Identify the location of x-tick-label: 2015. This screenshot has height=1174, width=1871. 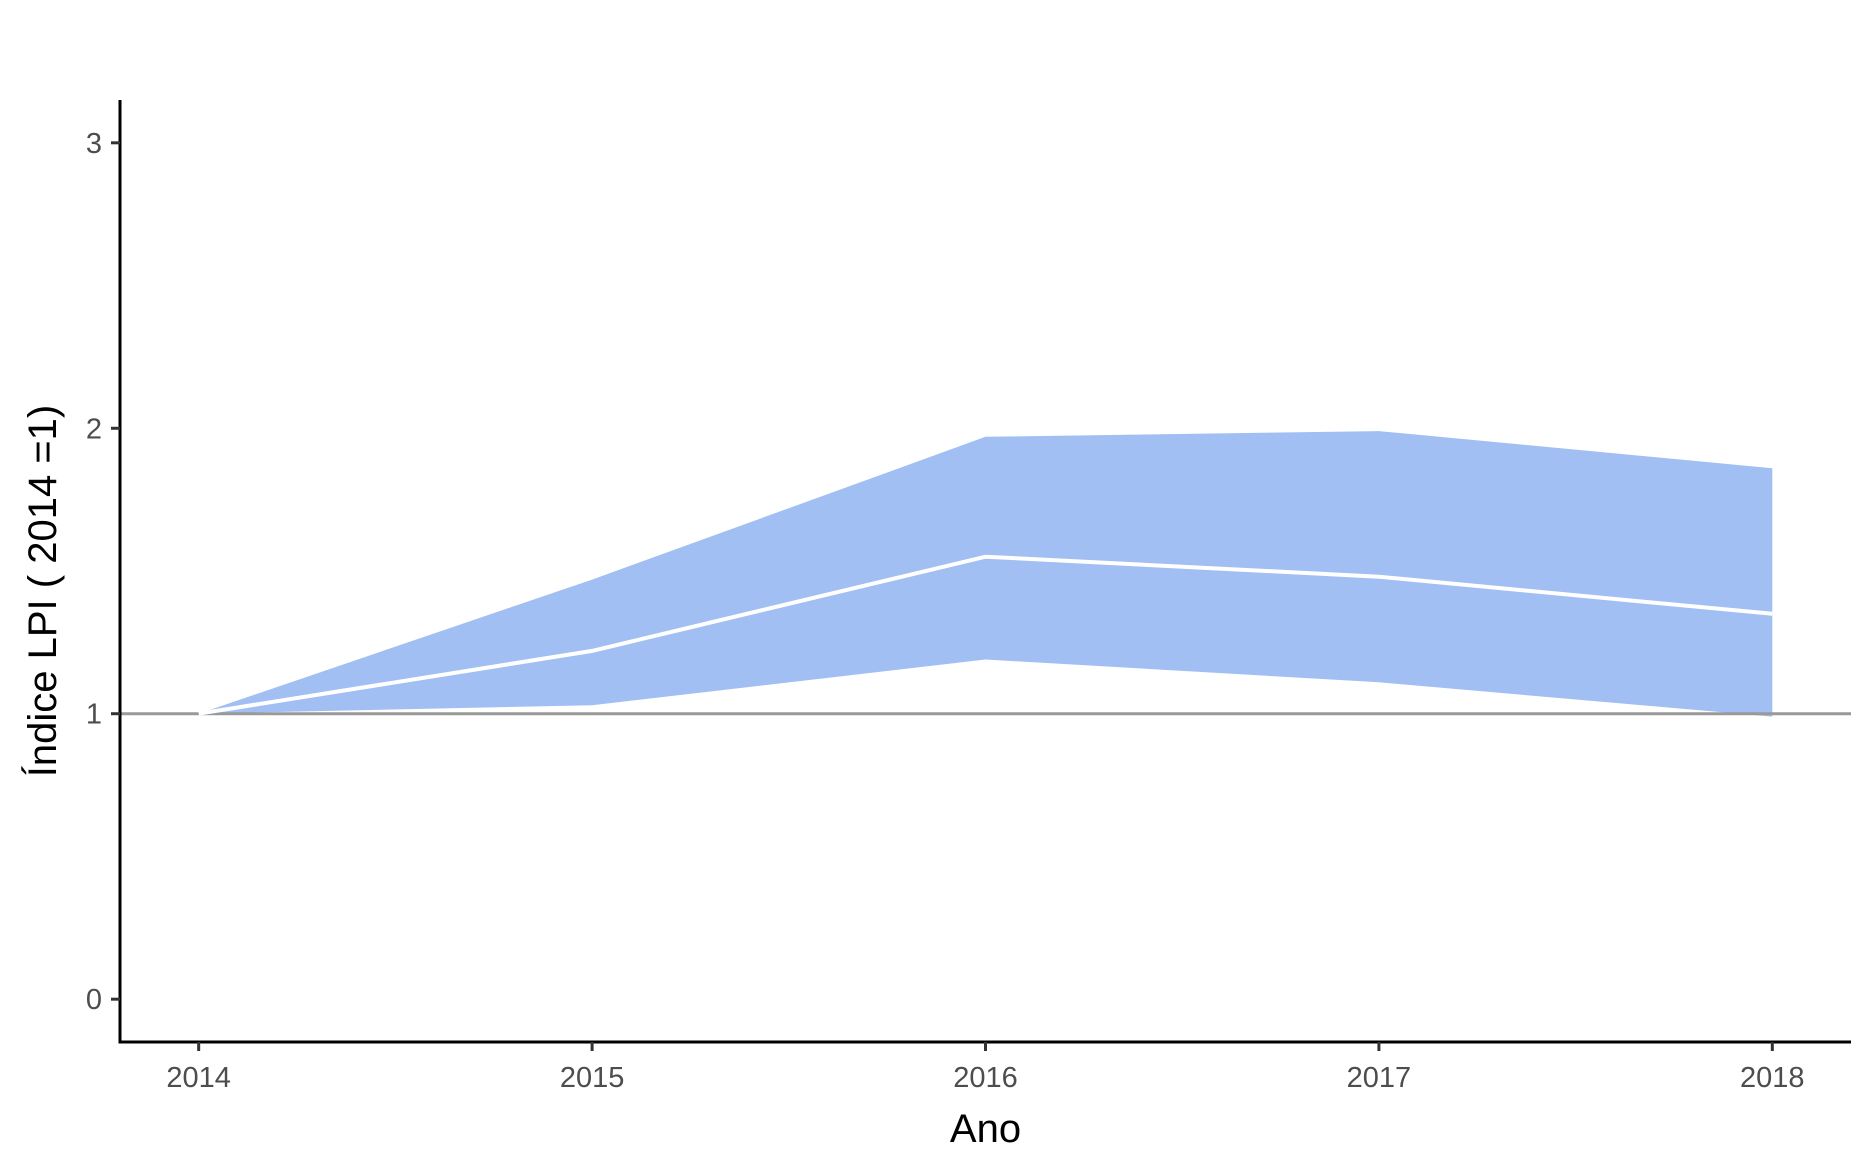
(592, 1078).